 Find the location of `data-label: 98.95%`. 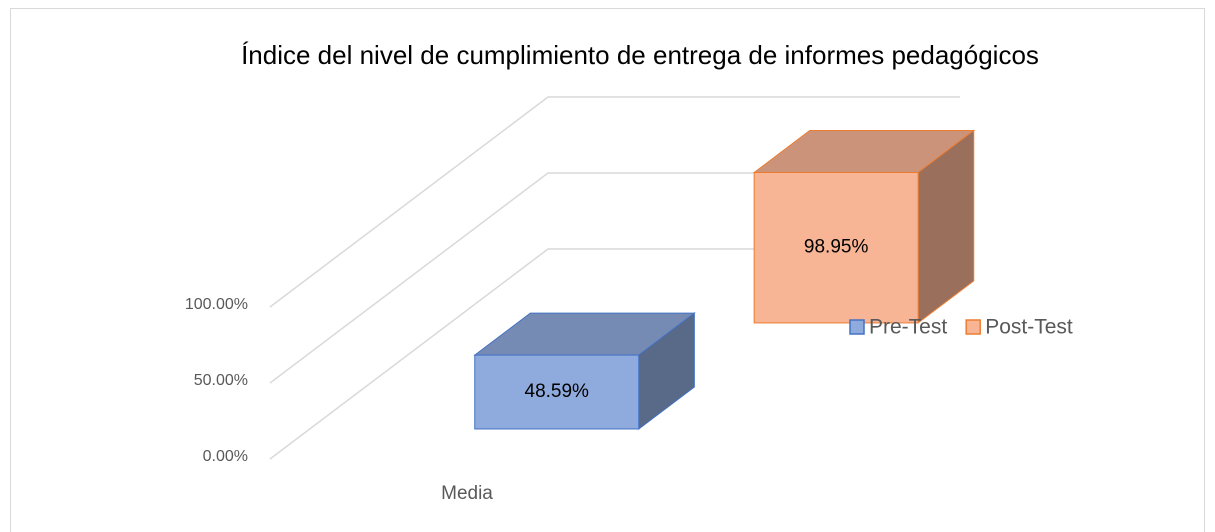

data-label: 98.95% is located at coordinates (836, 247).